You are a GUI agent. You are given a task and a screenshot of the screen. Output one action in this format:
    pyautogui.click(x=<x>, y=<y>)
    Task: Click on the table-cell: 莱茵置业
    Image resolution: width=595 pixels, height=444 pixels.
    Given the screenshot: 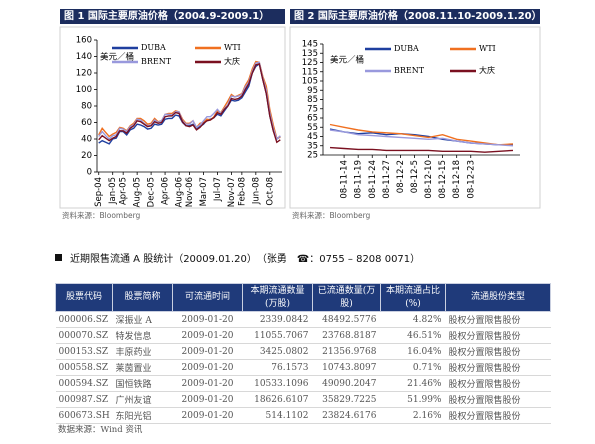 What is the action you would take?
    pyautogui.click(x=142, y=367)
    